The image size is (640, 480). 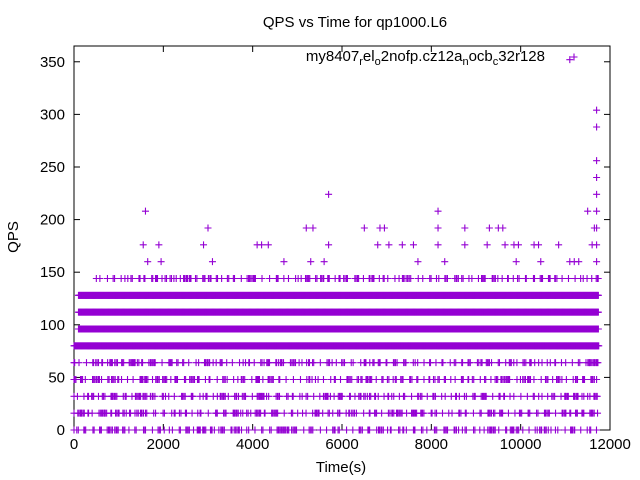 What do you see at coordinates (610, 444) in the screenshot?
I see `x-tick-label: 12000` at bounding box center [610, 444].